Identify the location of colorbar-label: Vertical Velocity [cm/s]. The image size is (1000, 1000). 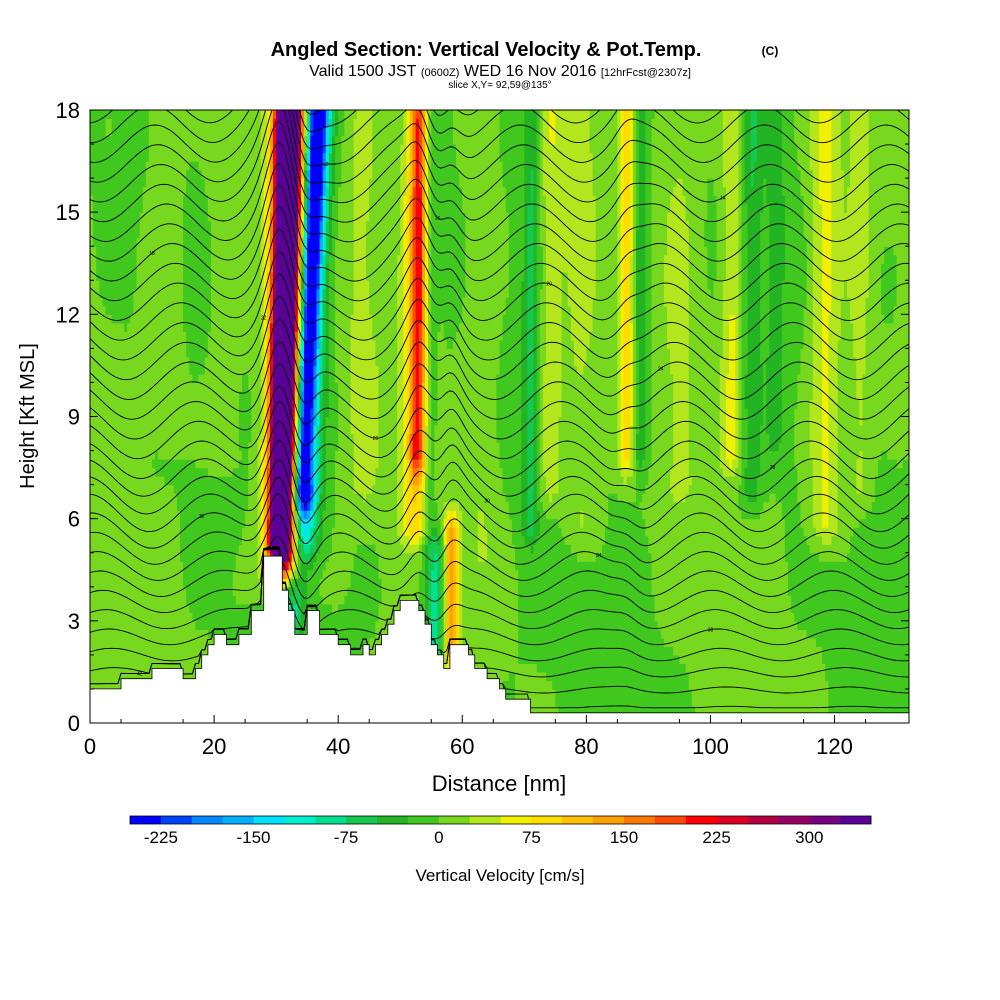
(499, 875).